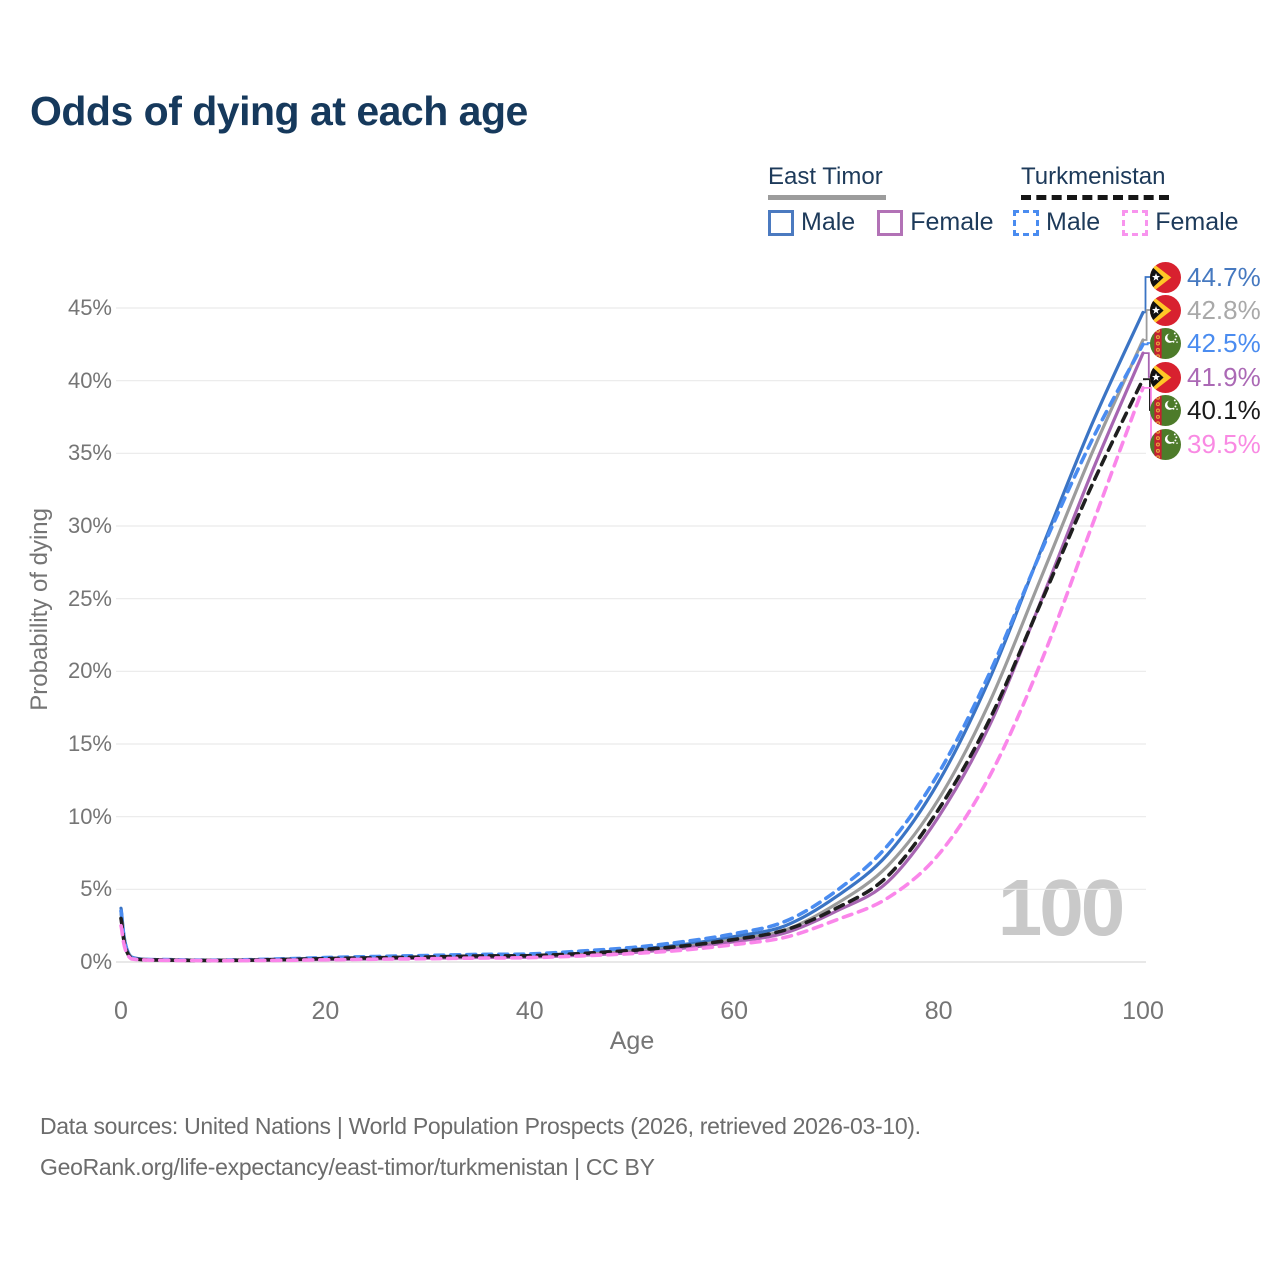 This screenshot has height=1280, width=1280. I want to click on end-label-east-timor-female: 41.9%, so click(1205, 377).